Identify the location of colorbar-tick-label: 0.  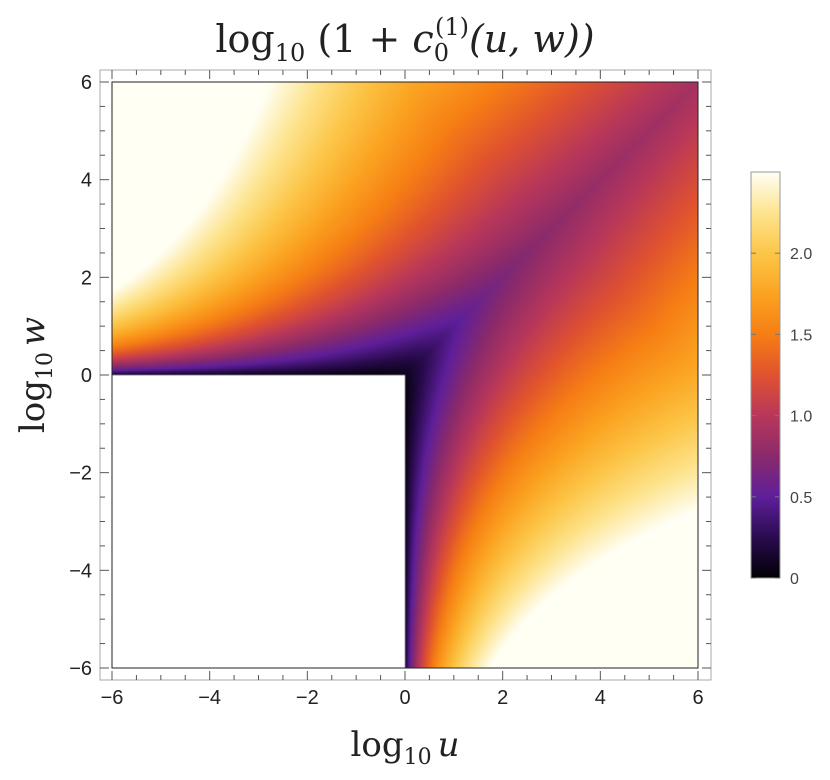
(794, 579).